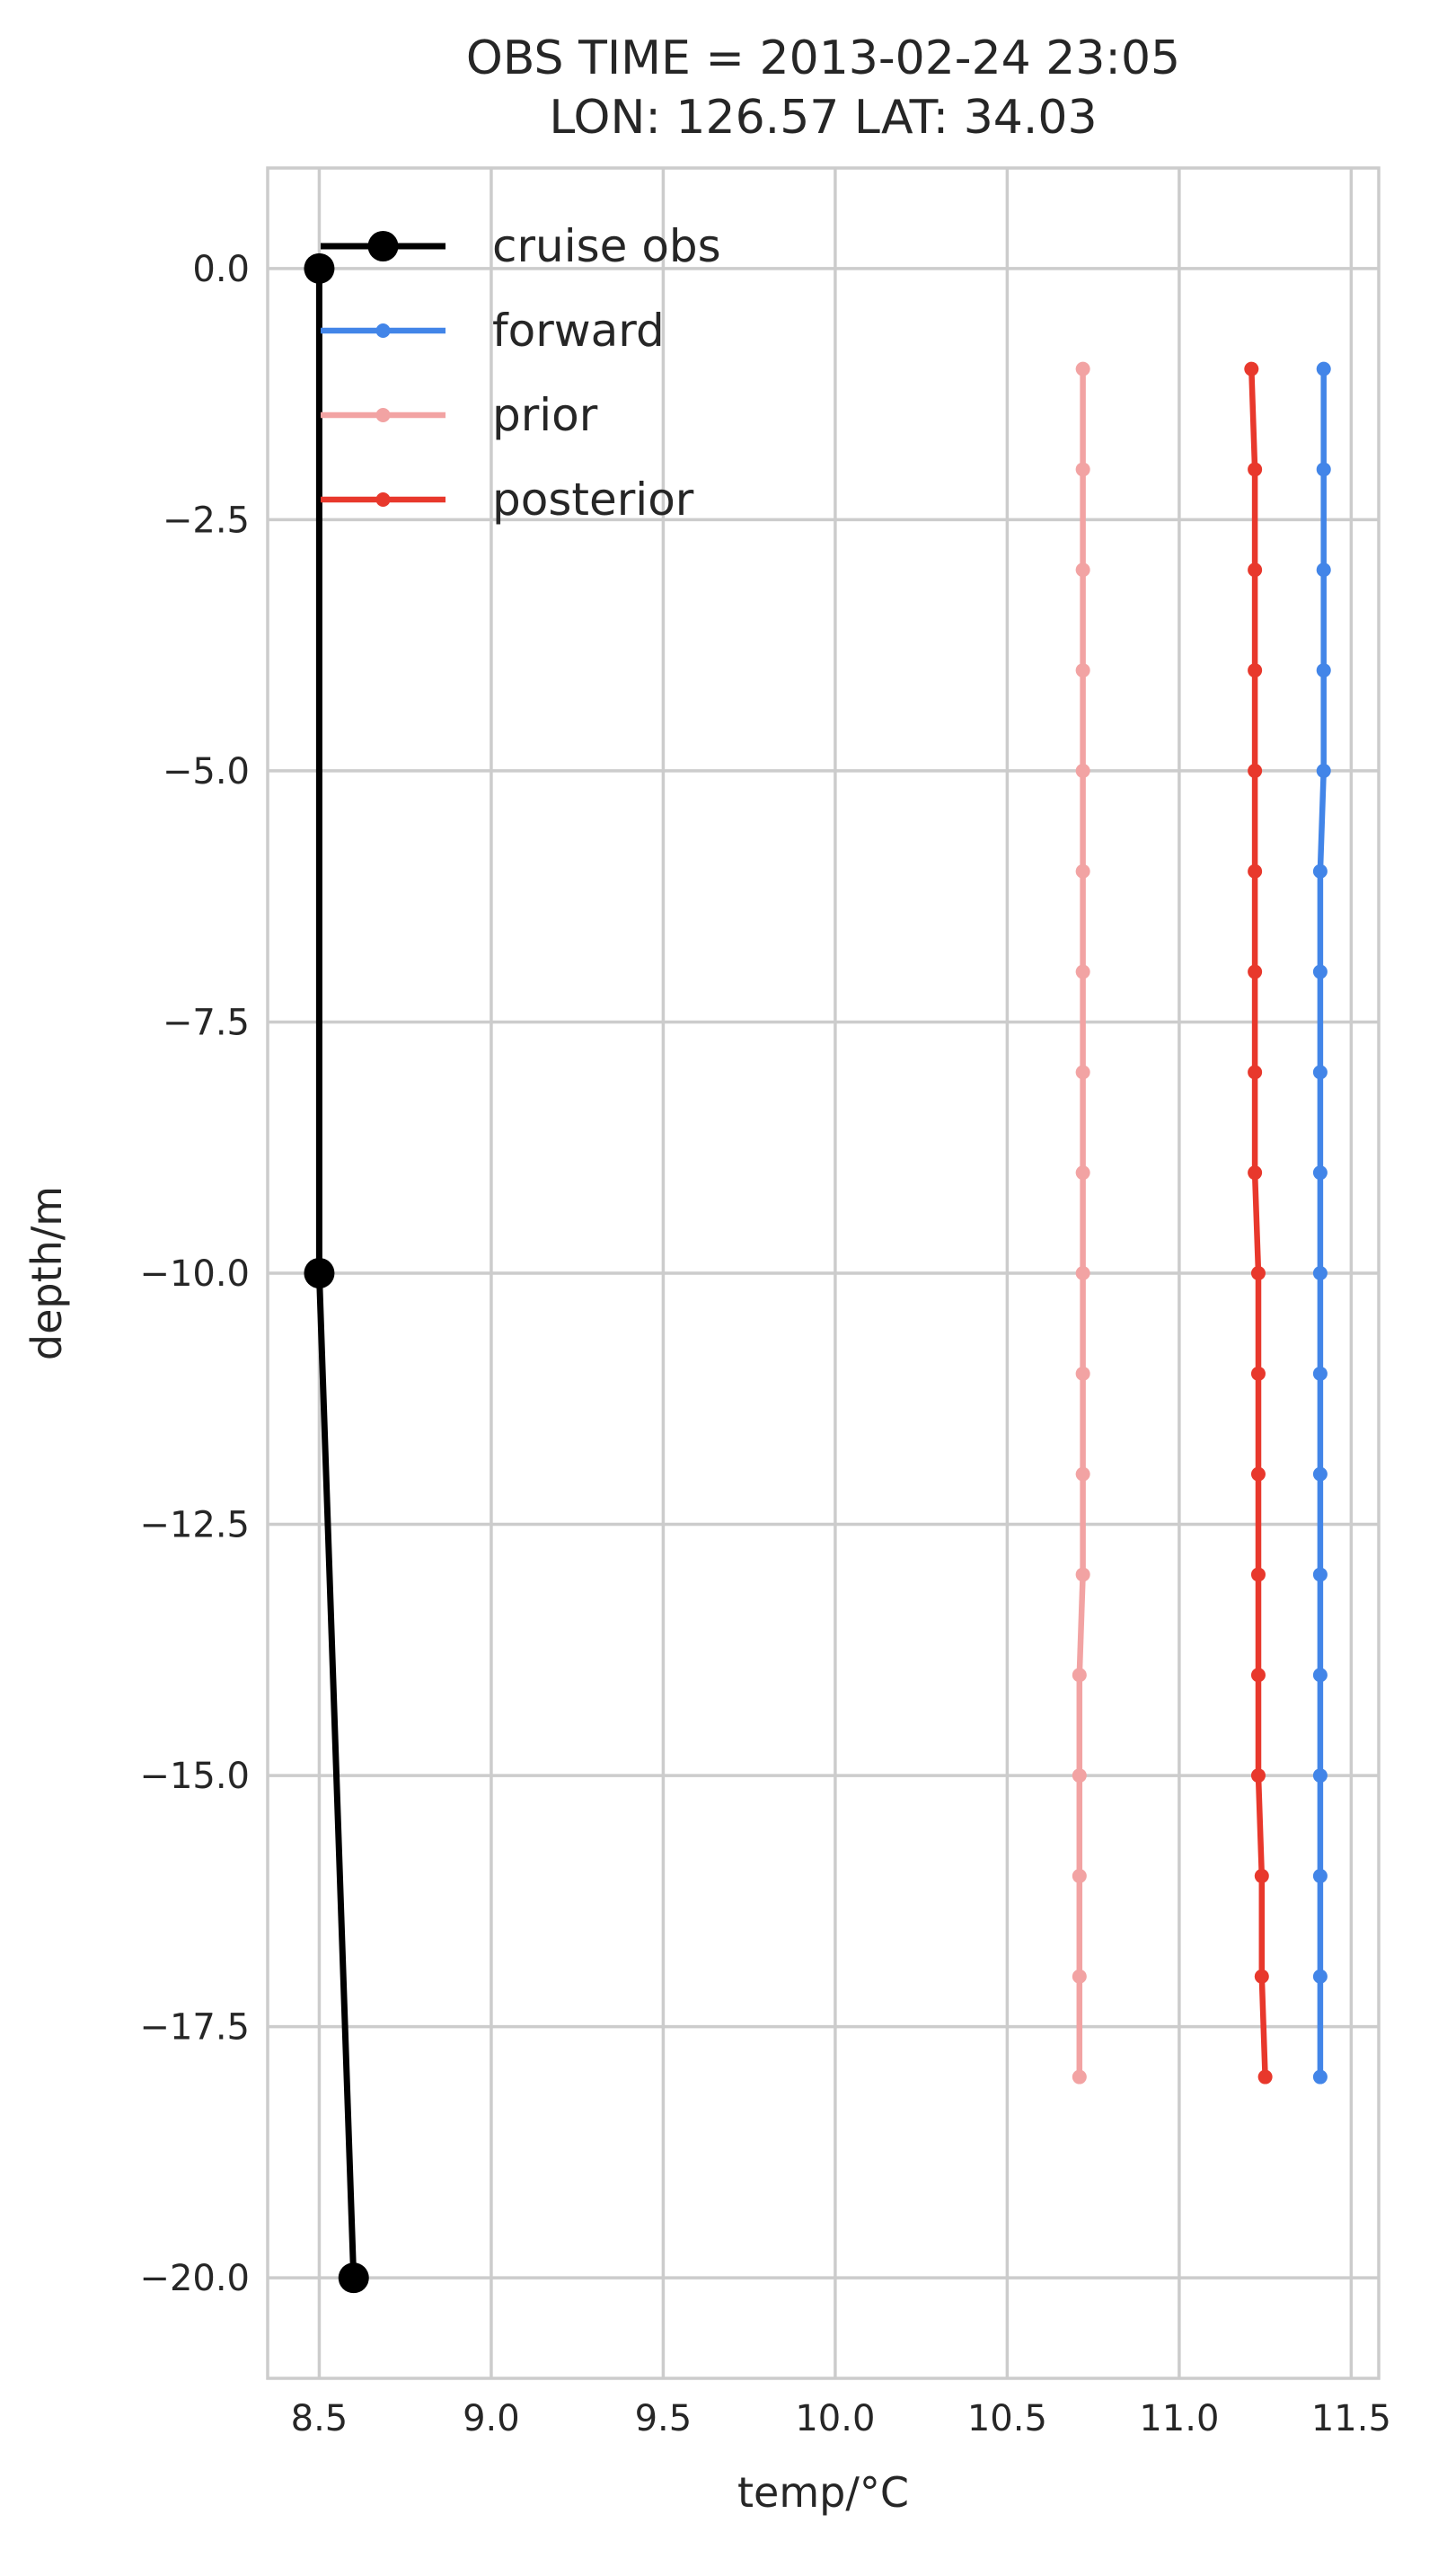 The width and height of the screenshot is (1438, 2576). I want to click on y-tick-label: −20.0, so click(194, 2278).